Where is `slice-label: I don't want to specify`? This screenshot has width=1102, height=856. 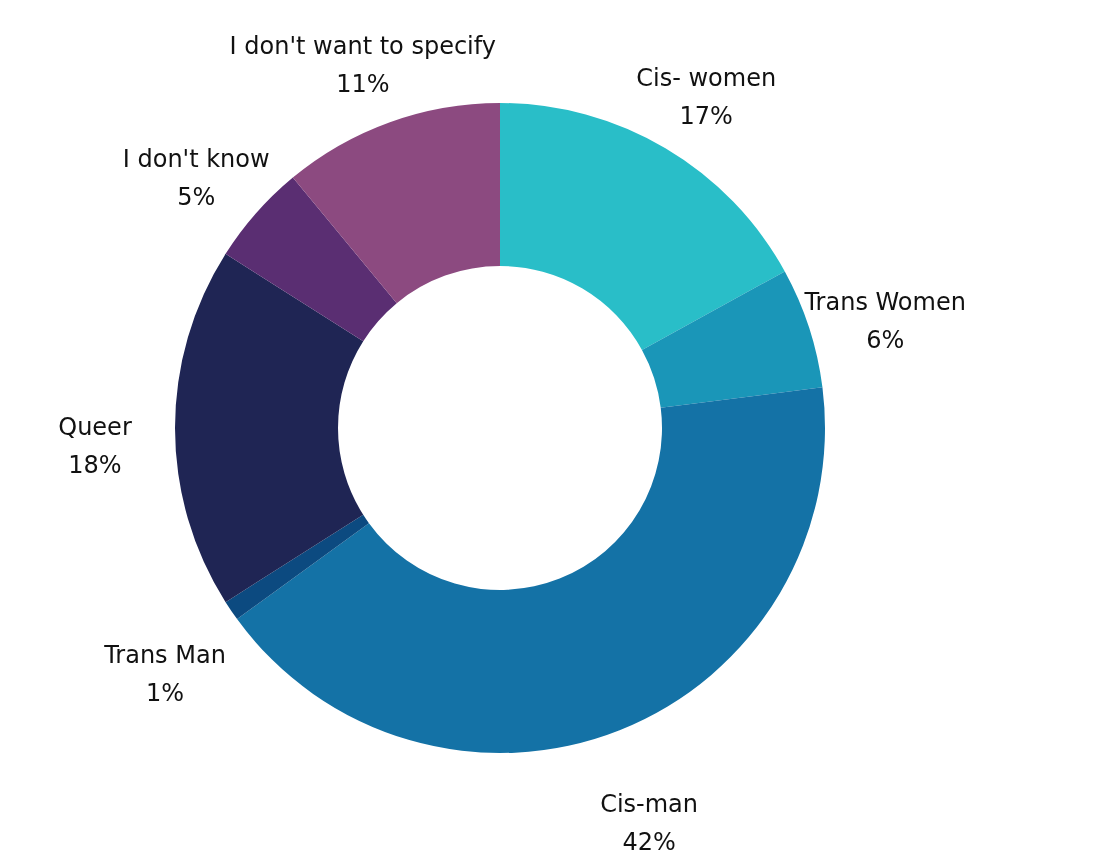
slice-label: I don't want to specify is located at coordinates (363, 45).